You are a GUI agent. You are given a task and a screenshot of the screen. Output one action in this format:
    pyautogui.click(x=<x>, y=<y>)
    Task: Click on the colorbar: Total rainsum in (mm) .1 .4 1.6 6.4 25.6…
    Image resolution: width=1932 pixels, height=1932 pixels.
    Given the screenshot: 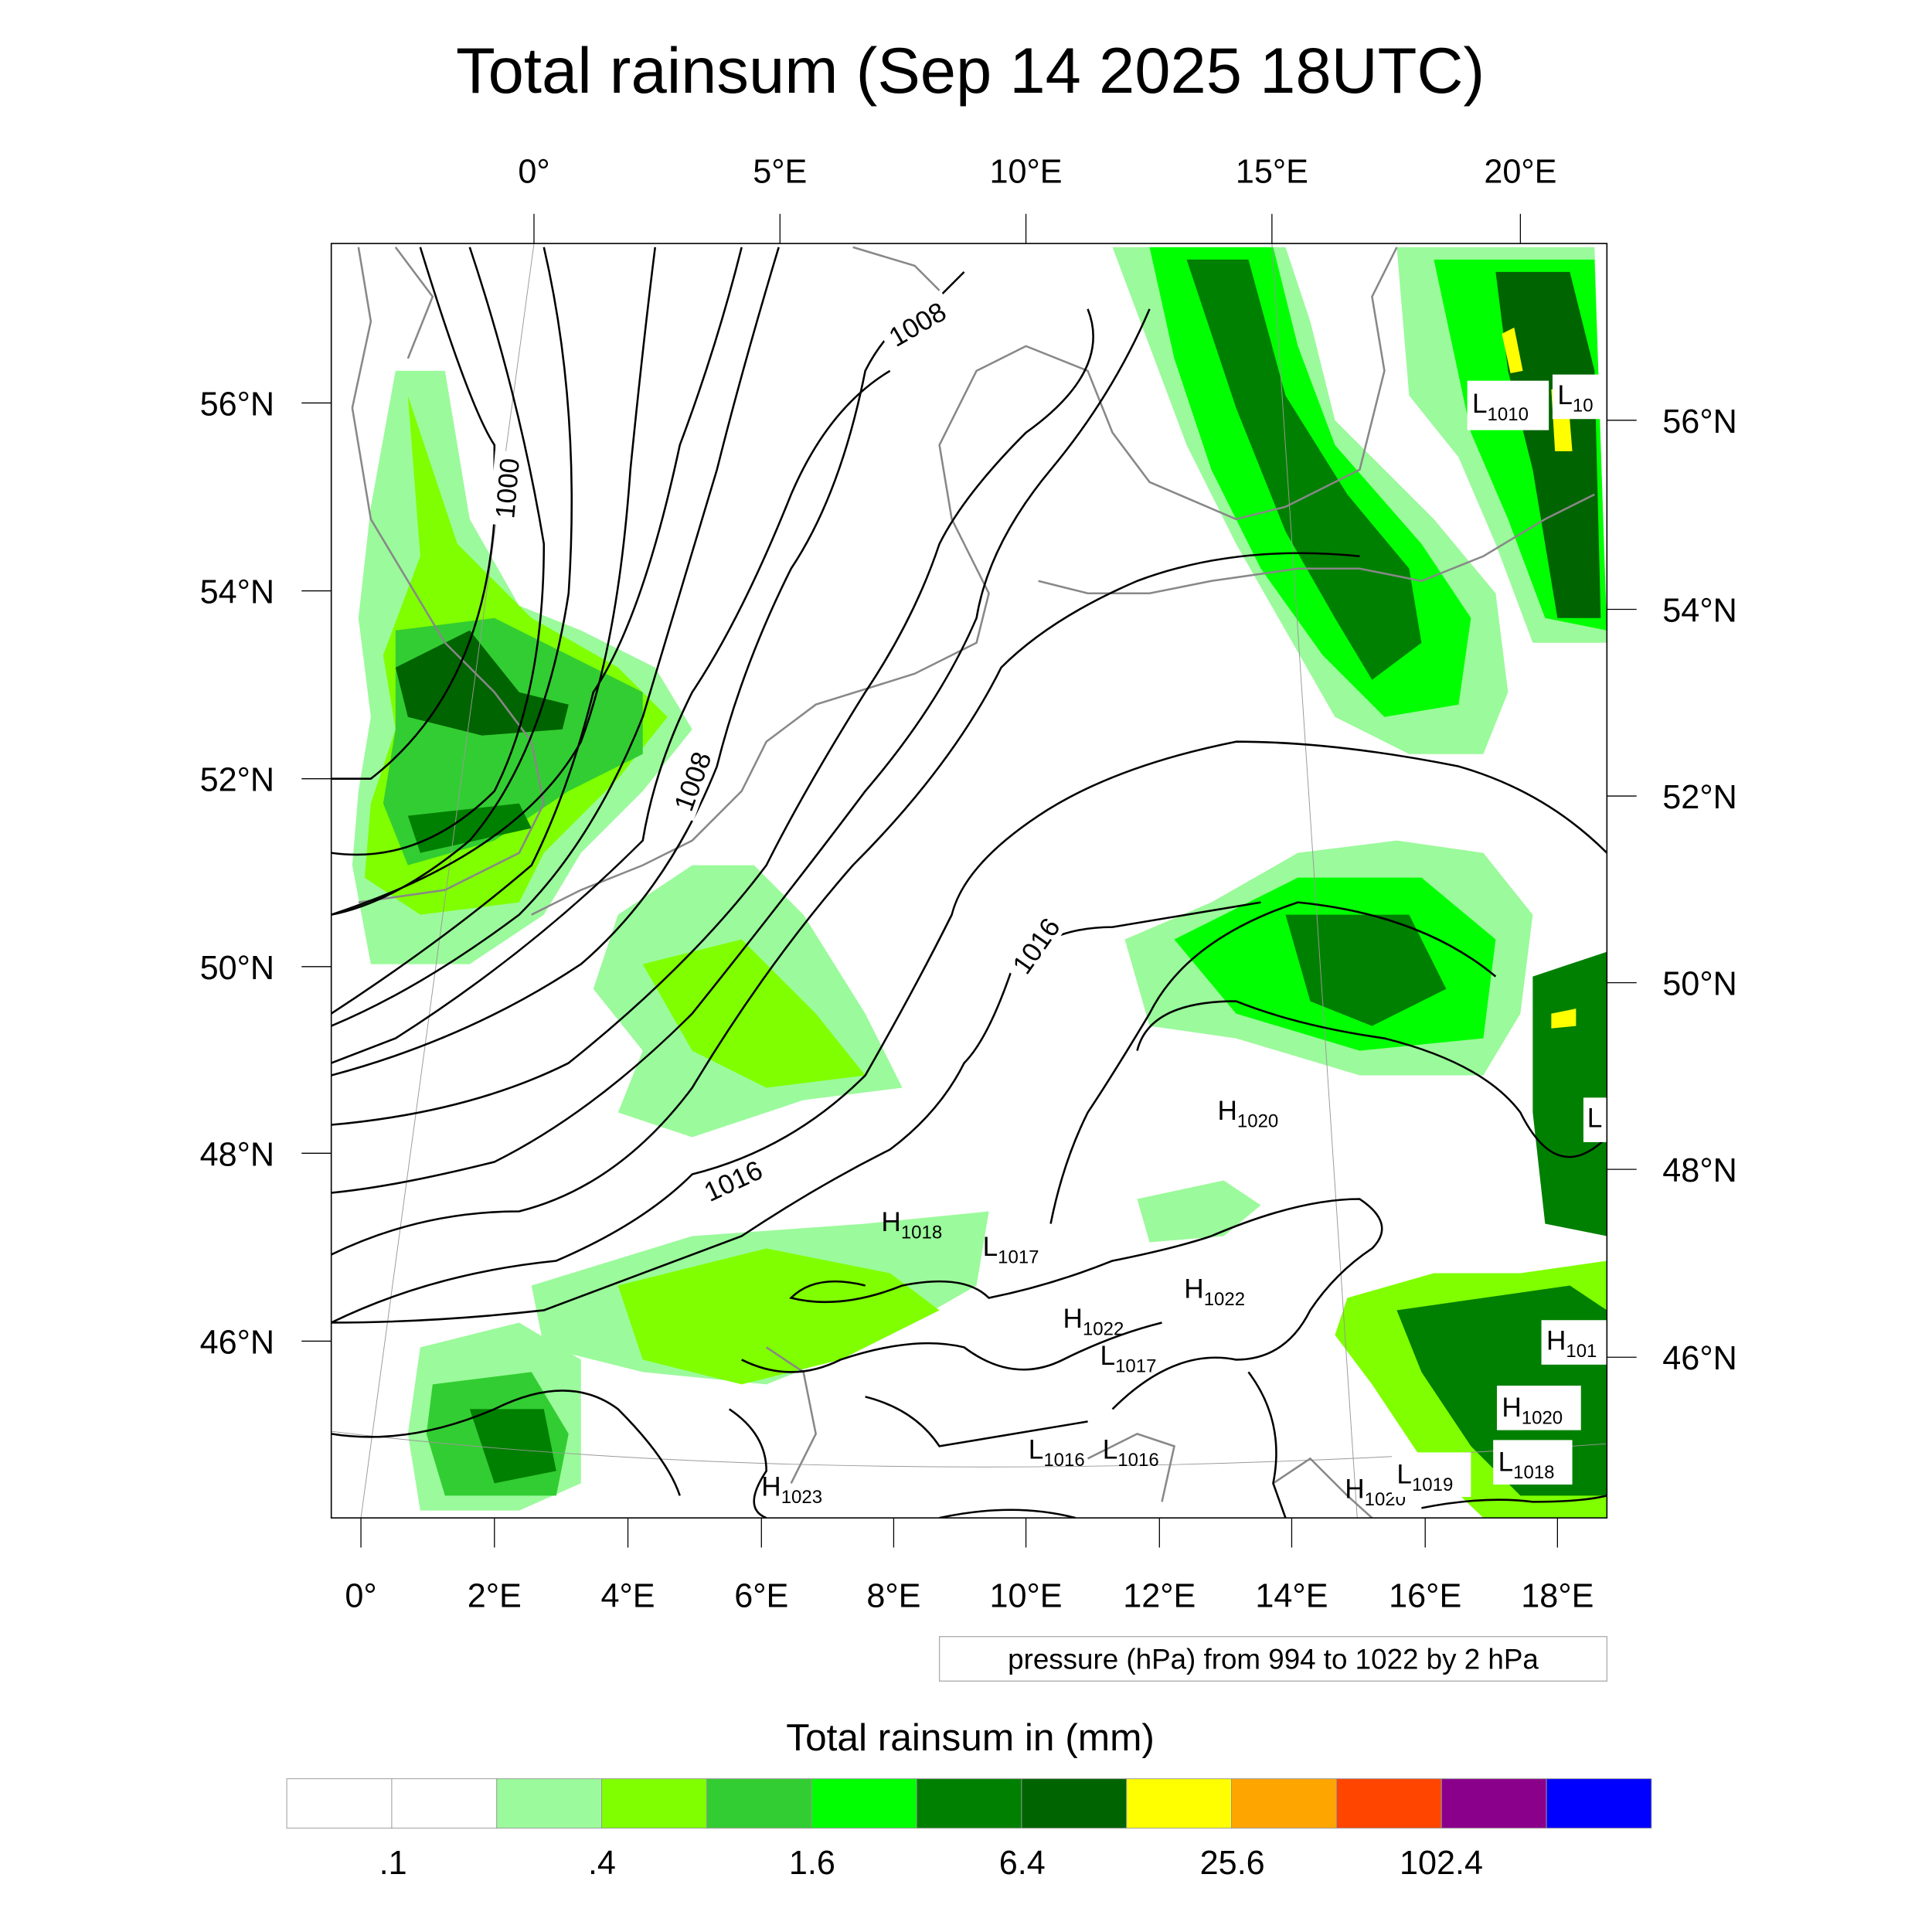 What is the action you would take?
    pyautogui.click(x=969, y=1799)
    